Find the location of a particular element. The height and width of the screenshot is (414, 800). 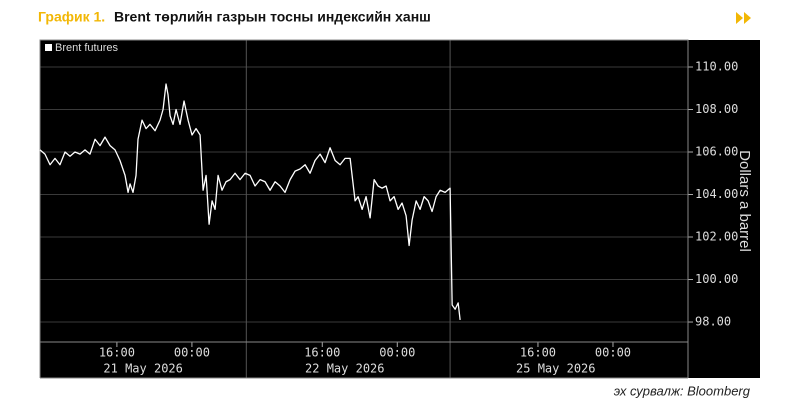

arrow-icon is located at coordinates (743, 18).